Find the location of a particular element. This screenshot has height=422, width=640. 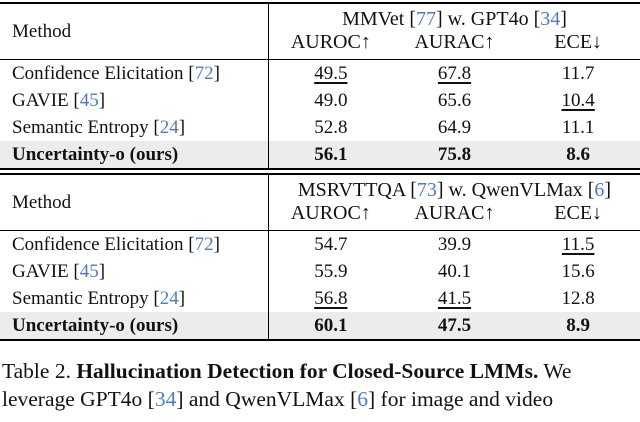

value-cells: 49.5 67.8 11.7 is located at coordinates (454, 73).